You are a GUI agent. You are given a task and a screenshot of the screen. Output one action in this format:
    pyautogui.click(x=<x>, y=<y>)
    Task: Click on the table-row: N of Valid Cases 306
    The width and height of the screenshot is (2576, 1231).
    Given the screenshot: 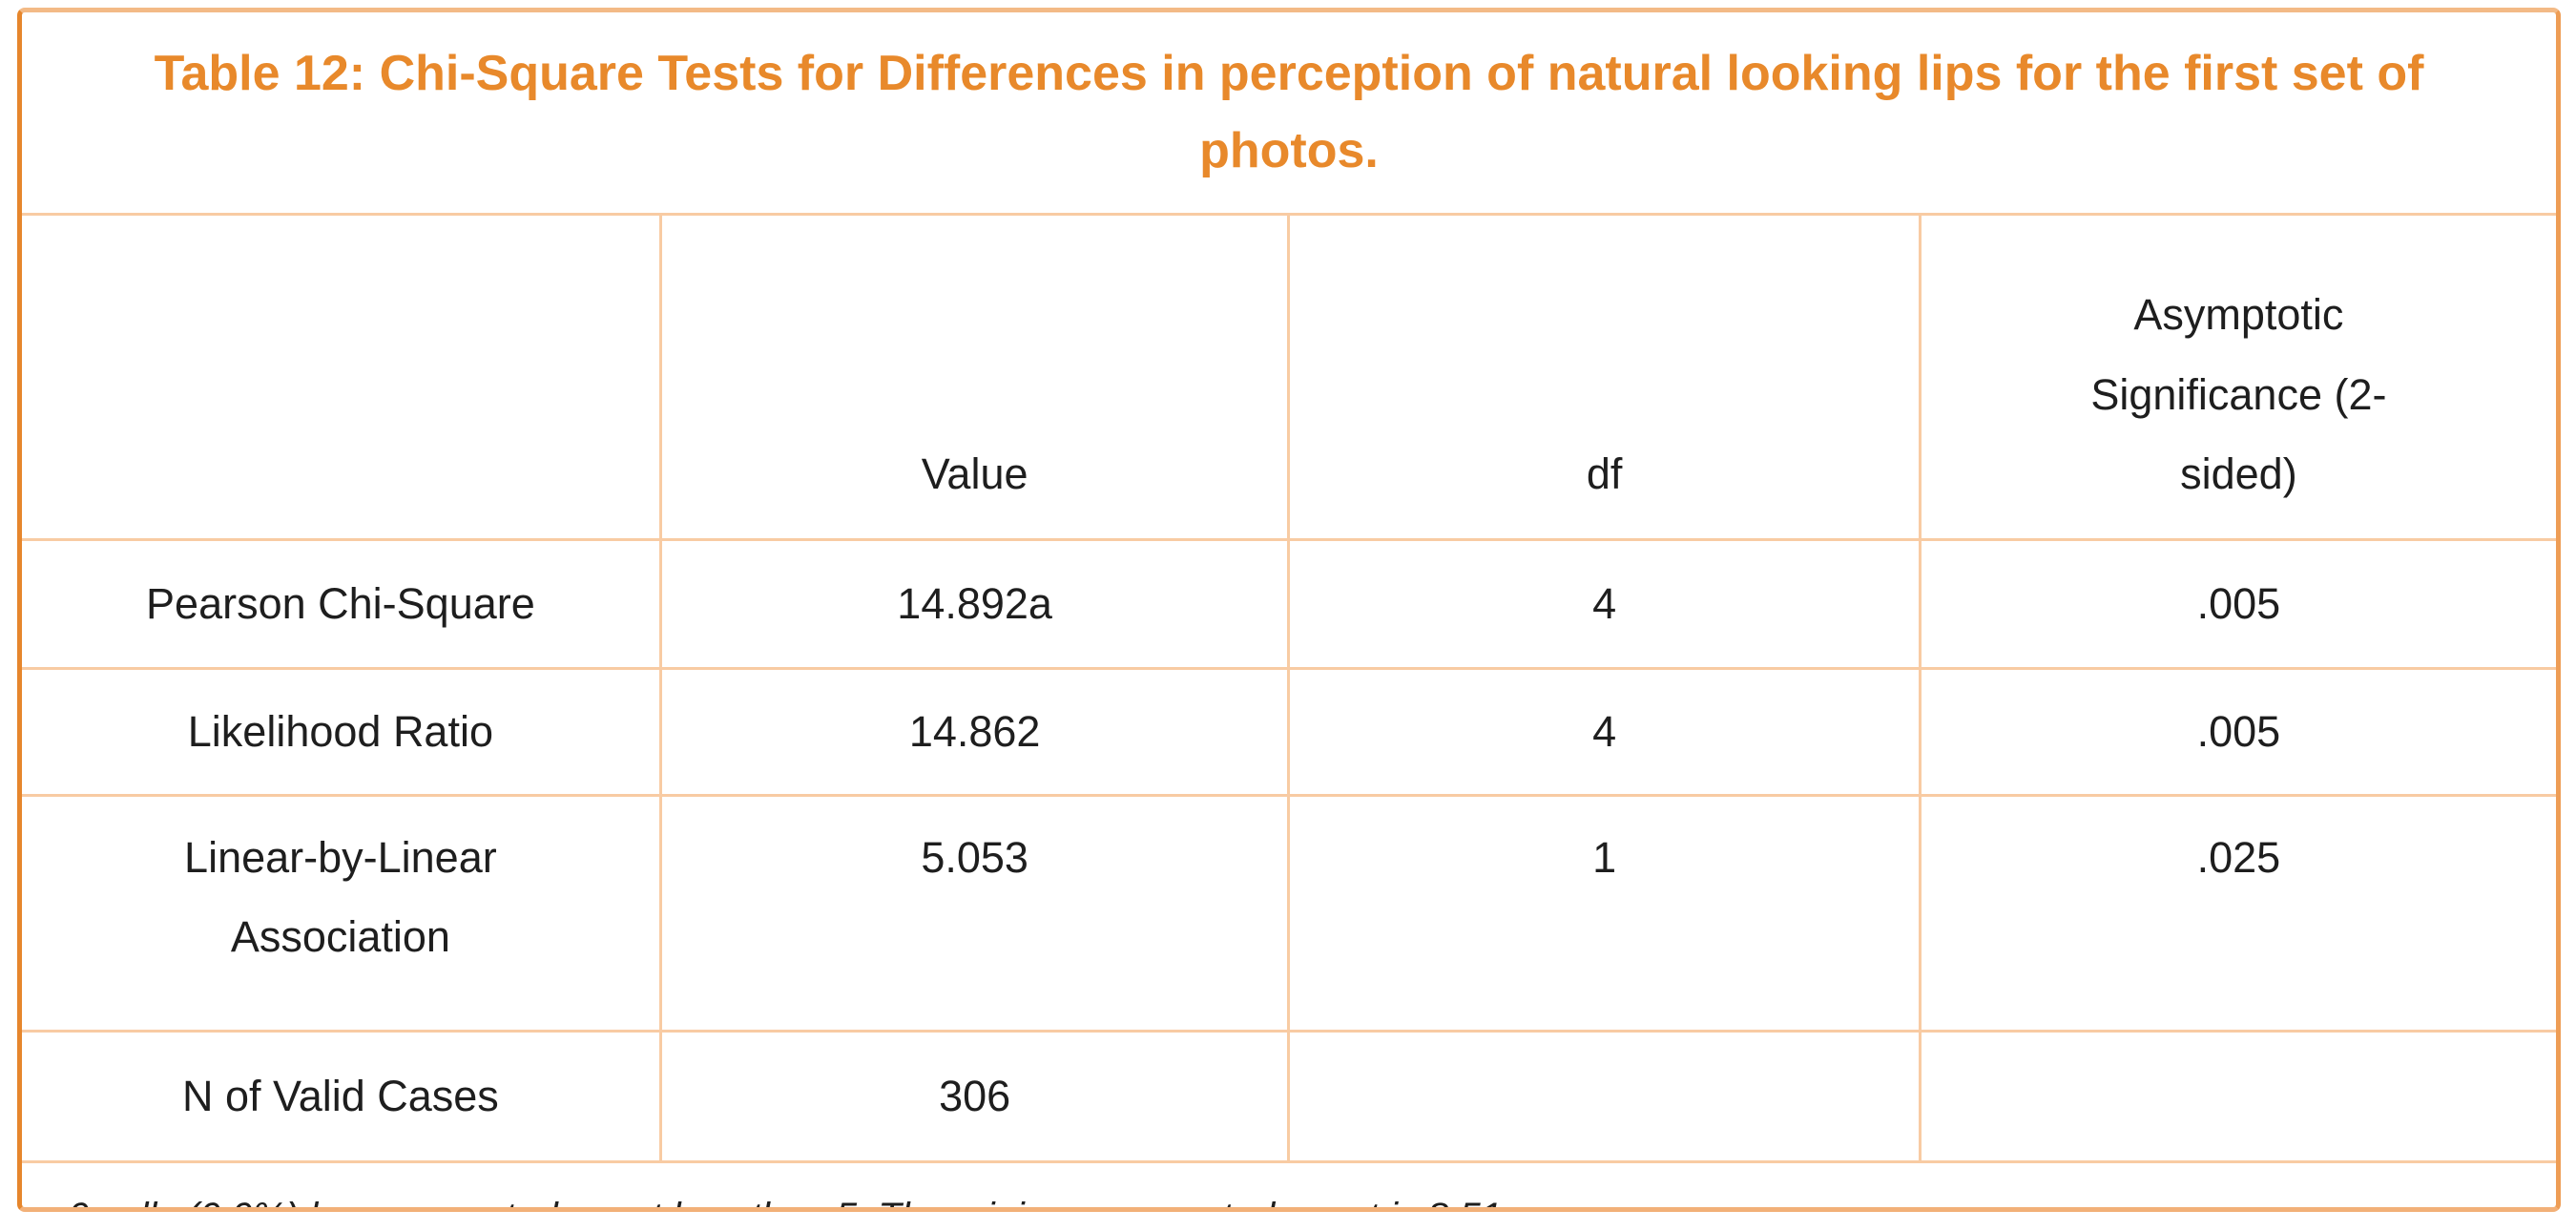 What is the action you would take?
    pyautogui.click(x=1289, y=1096)
    